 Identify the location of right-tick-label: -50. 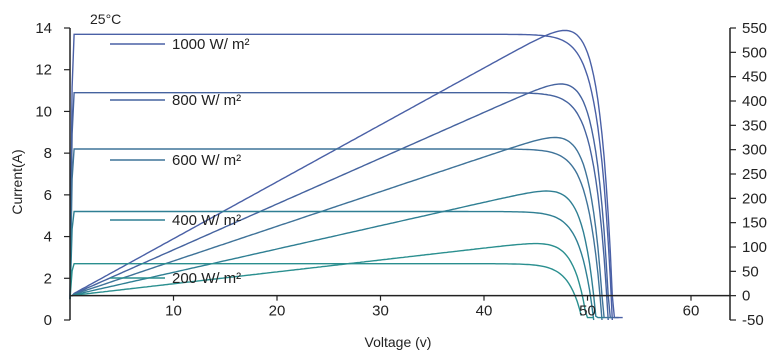
(753, 320).